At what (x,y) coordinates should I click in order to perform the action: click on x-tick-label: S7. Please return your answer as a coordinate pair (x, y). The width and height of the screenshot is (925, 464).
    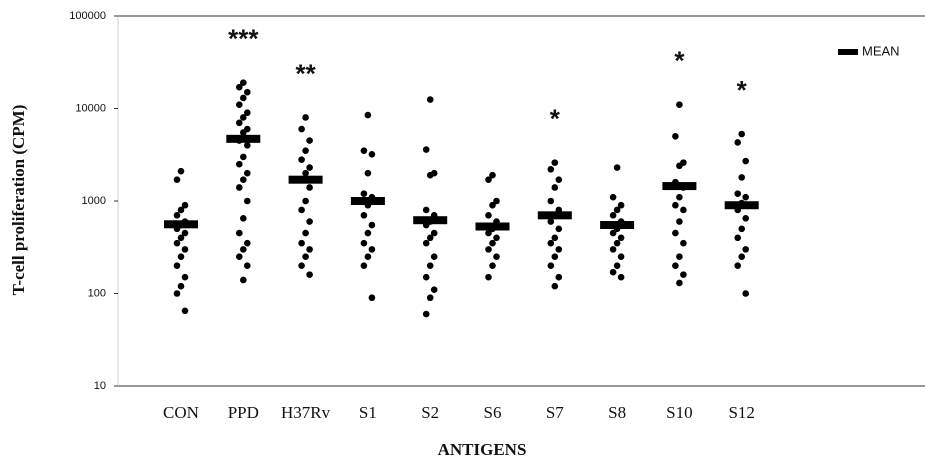
    Looking at the image, I should click on (555, 412).